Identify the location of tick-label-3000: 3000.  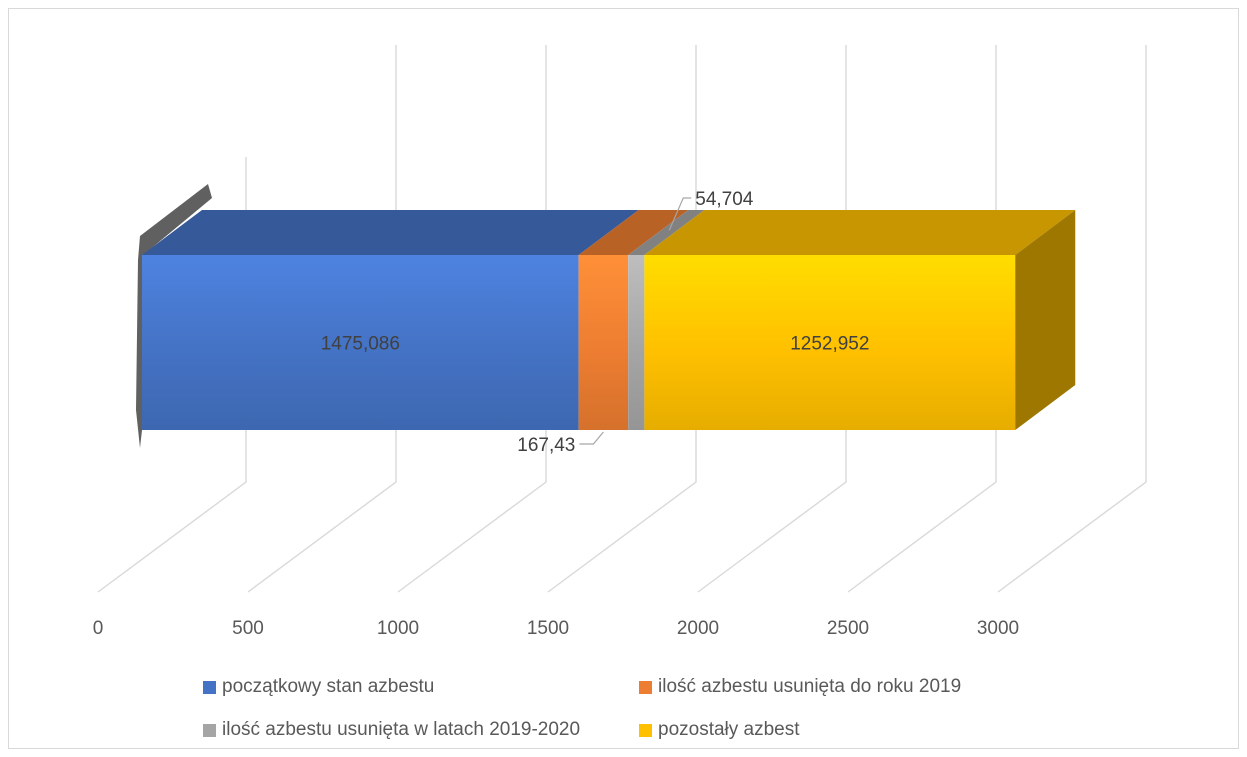
(998, 628).